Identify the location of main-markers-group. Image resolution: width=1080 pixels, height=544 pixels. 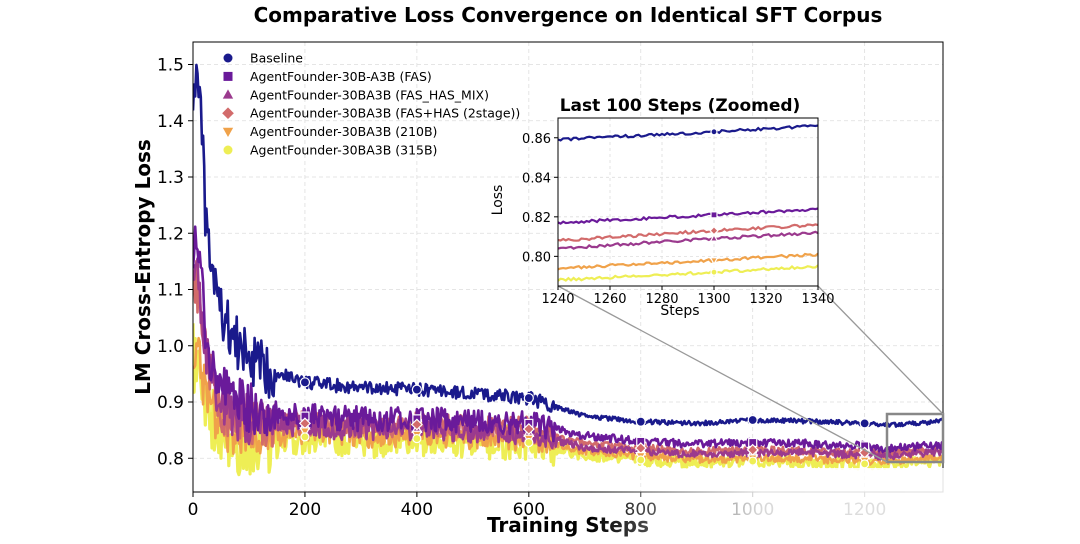
(584, 423).